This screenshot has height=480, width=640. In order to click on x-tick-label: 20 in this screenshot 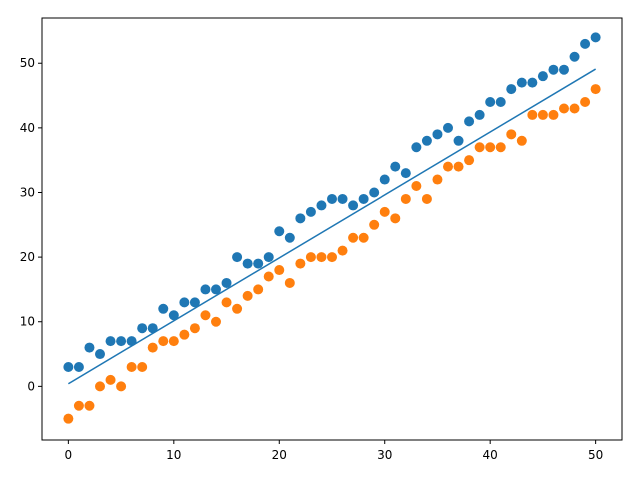, I will do `click(279, 455)`.